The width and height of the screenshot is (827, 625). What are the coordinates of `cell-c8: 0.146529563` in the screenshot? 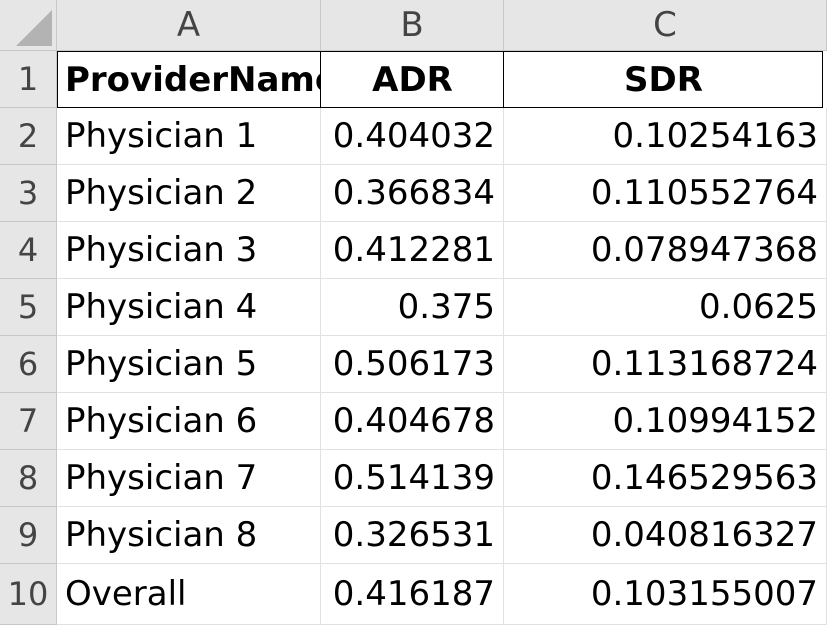 It's located at (665, 478).